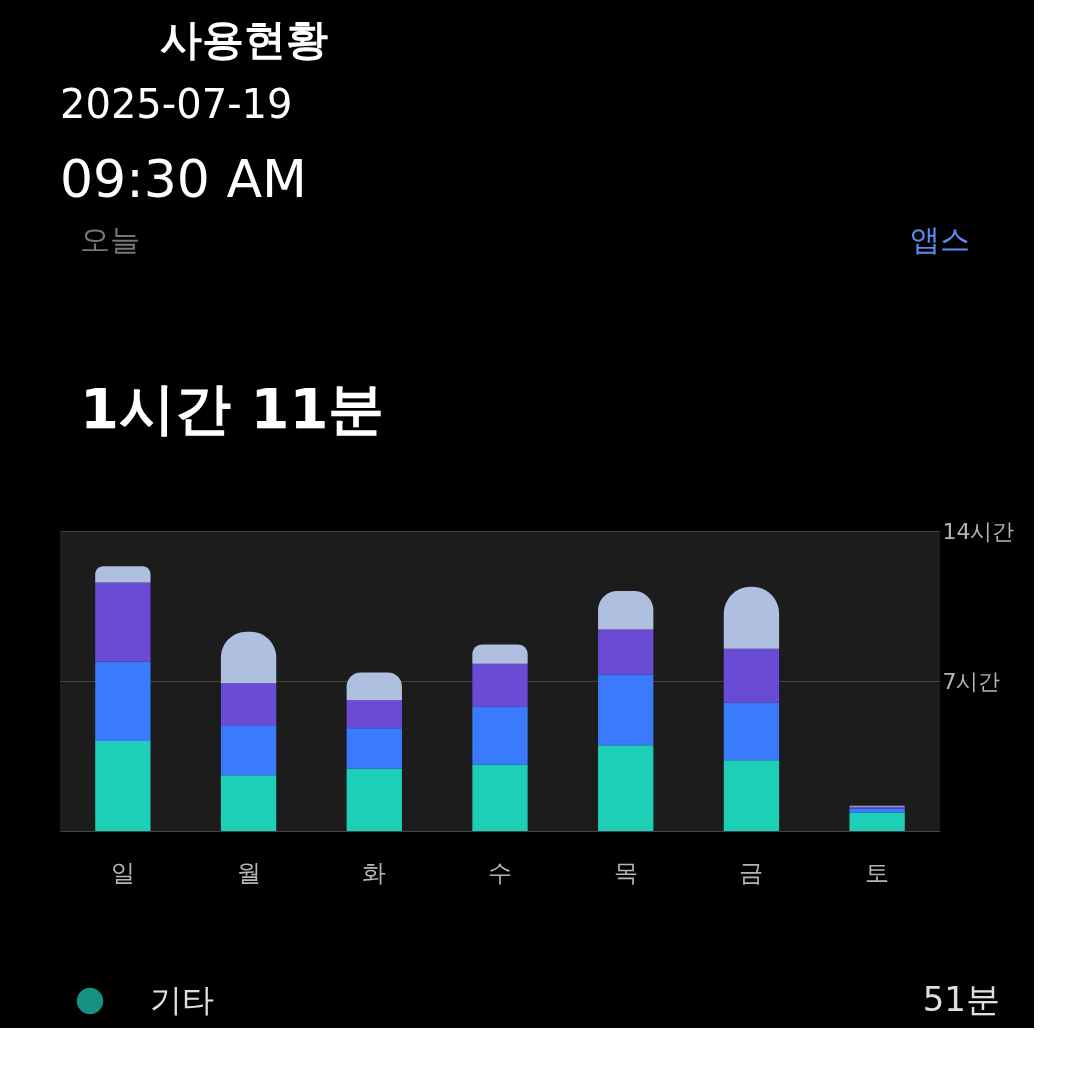 Image resolution: width=1080 pixels, height=1080 pixels. What do you see at coordinates (961, 999) in the screenshot?
I see `text: 51분` at bounding box center [961, 999].